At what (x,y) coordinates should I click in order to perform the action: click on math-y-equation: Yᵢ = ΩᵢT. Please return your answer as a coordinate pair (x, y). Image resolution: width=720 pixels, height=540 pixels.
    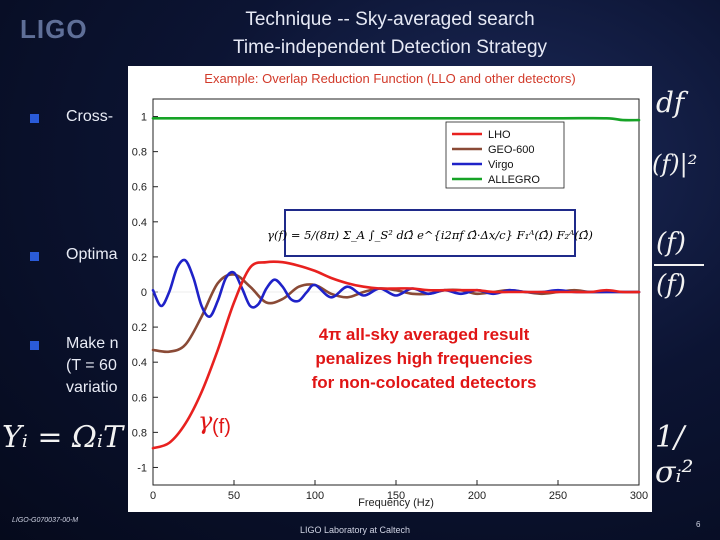
    Looking at the image, I should click on (62, 437).